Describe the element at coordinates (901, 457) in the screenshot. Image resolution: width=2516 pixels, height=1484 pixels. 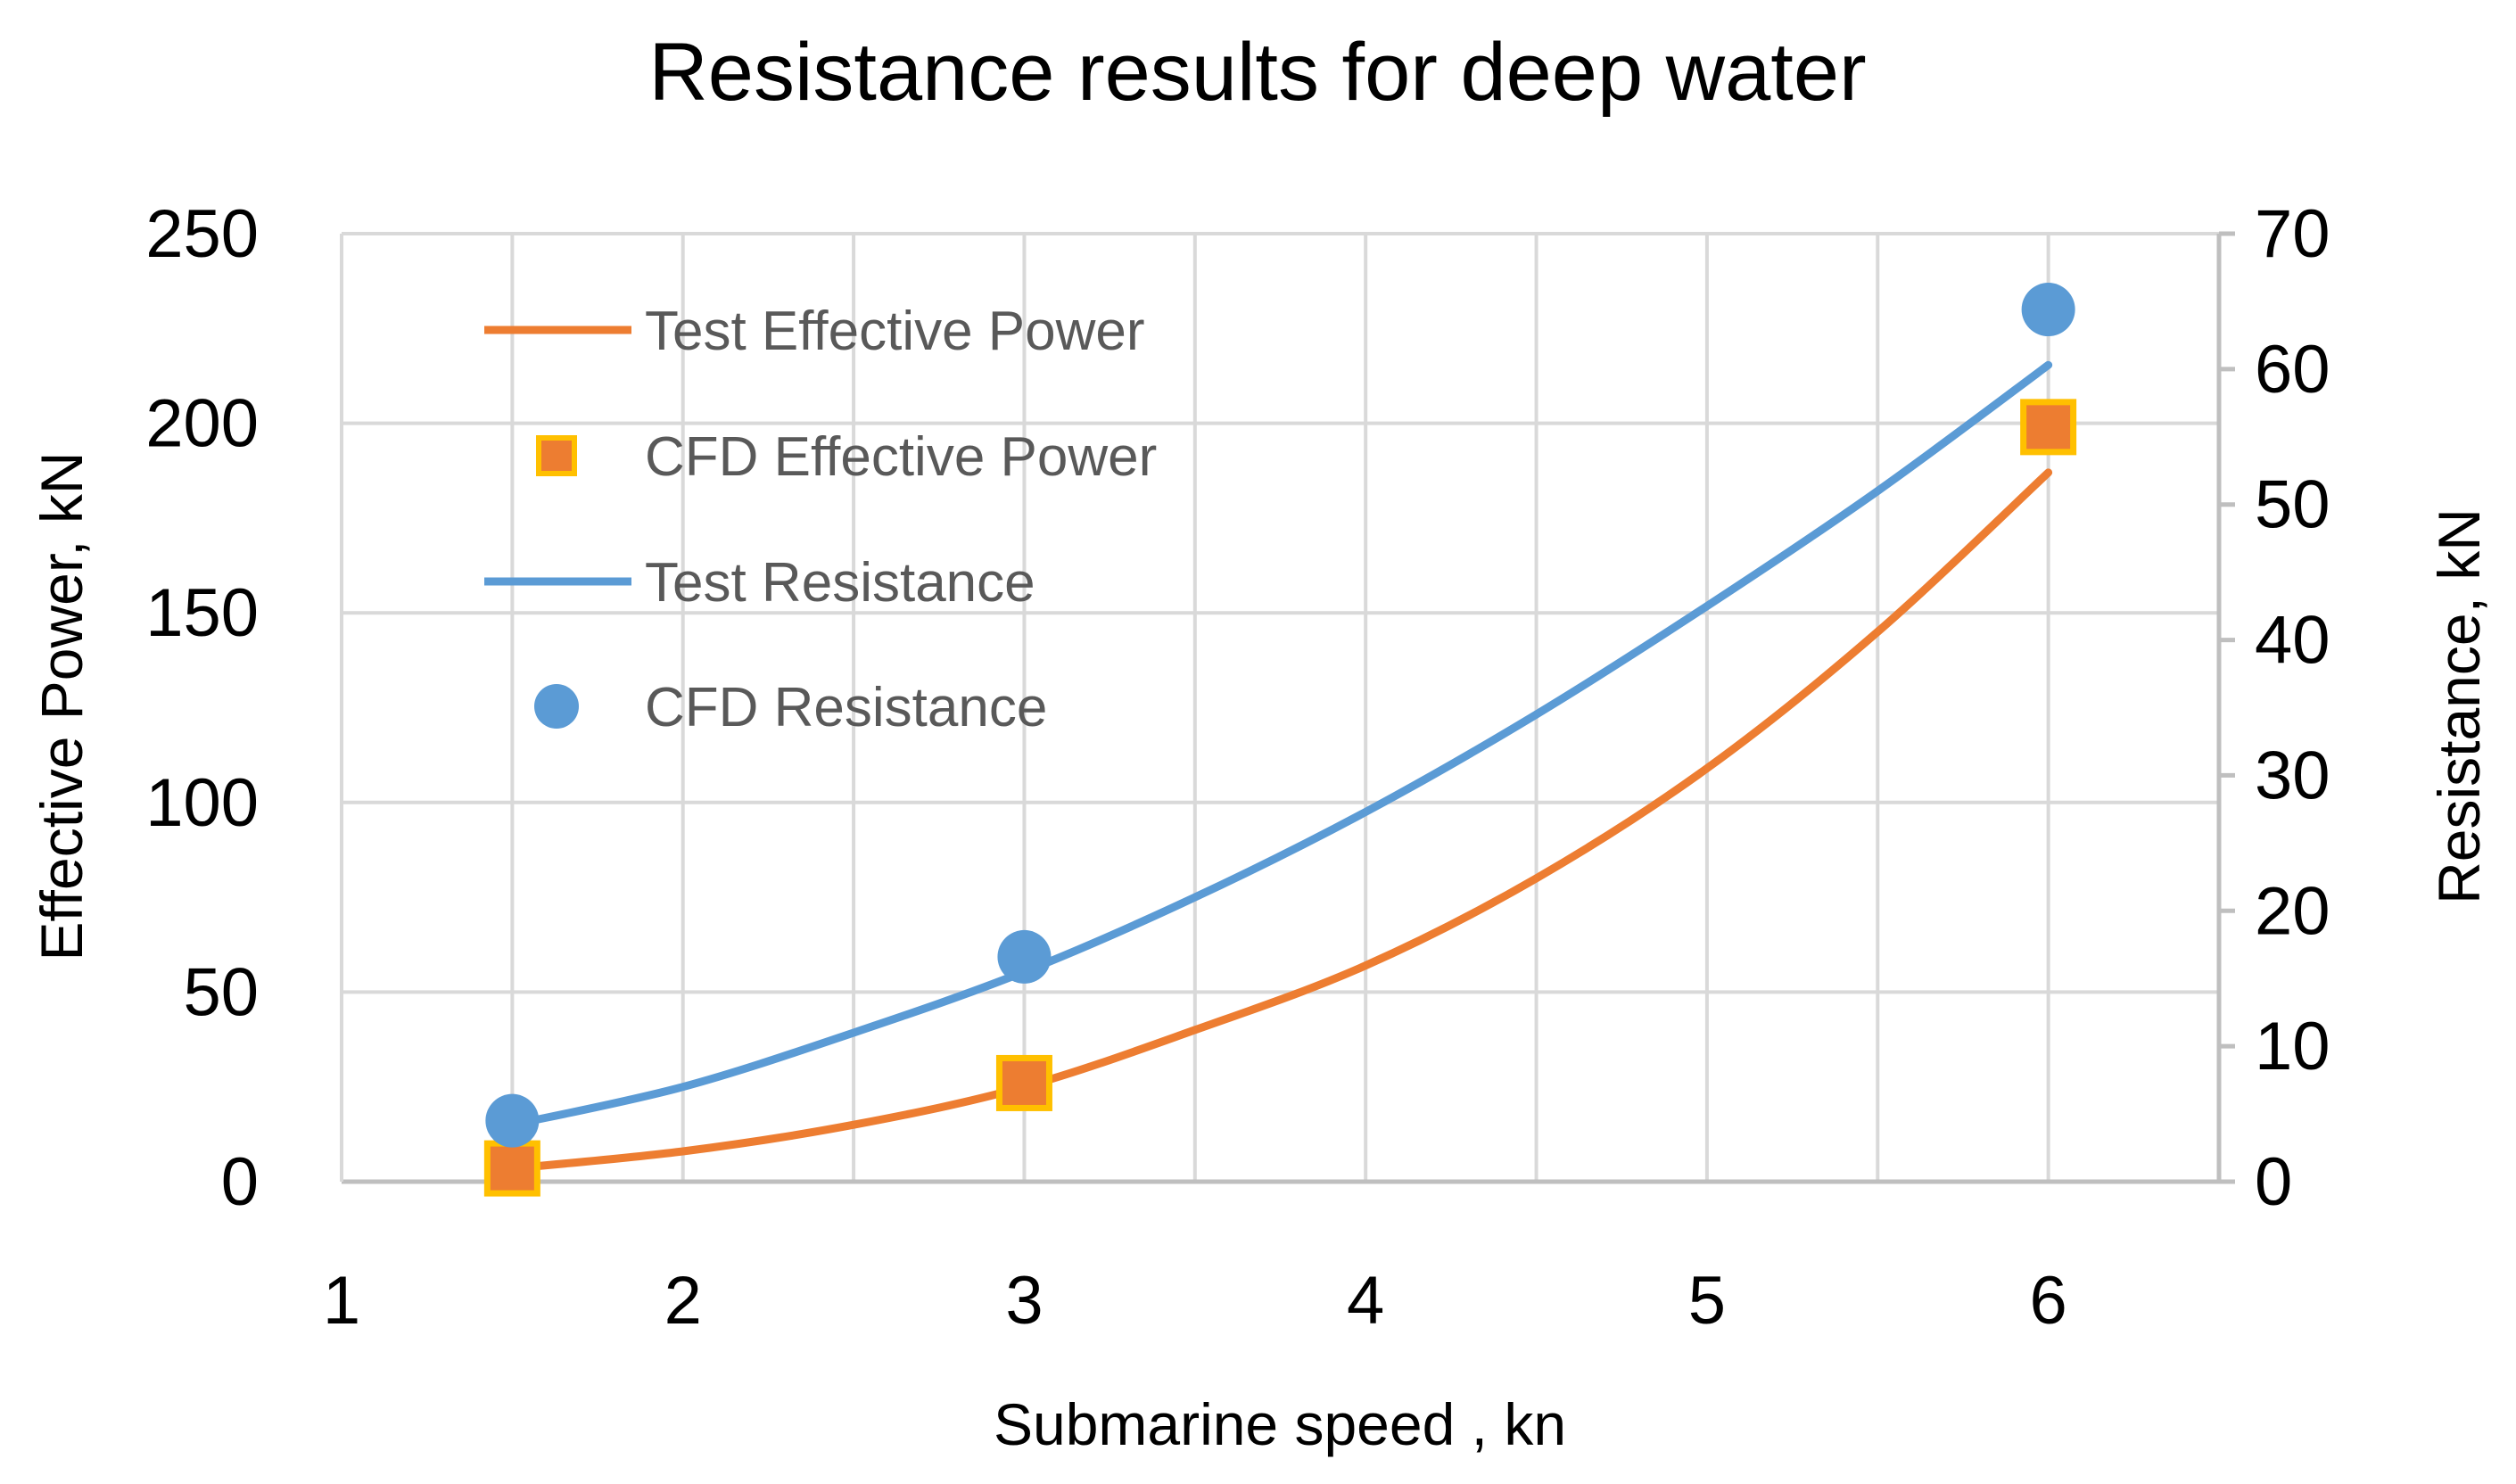
I see `legend-label-cfd-effective-power: CFD Effective Power` at that location.